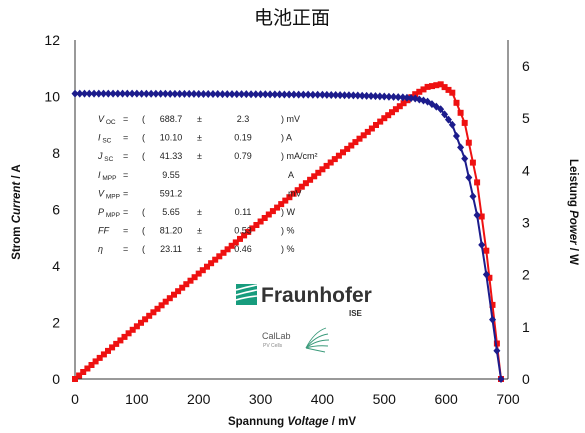 The height and width of the screenshot is (433, 585). What do you see at coordinates (288, 231) in the screenshot?
I see `param-unit: ) %` at bounding box center [288, 231].